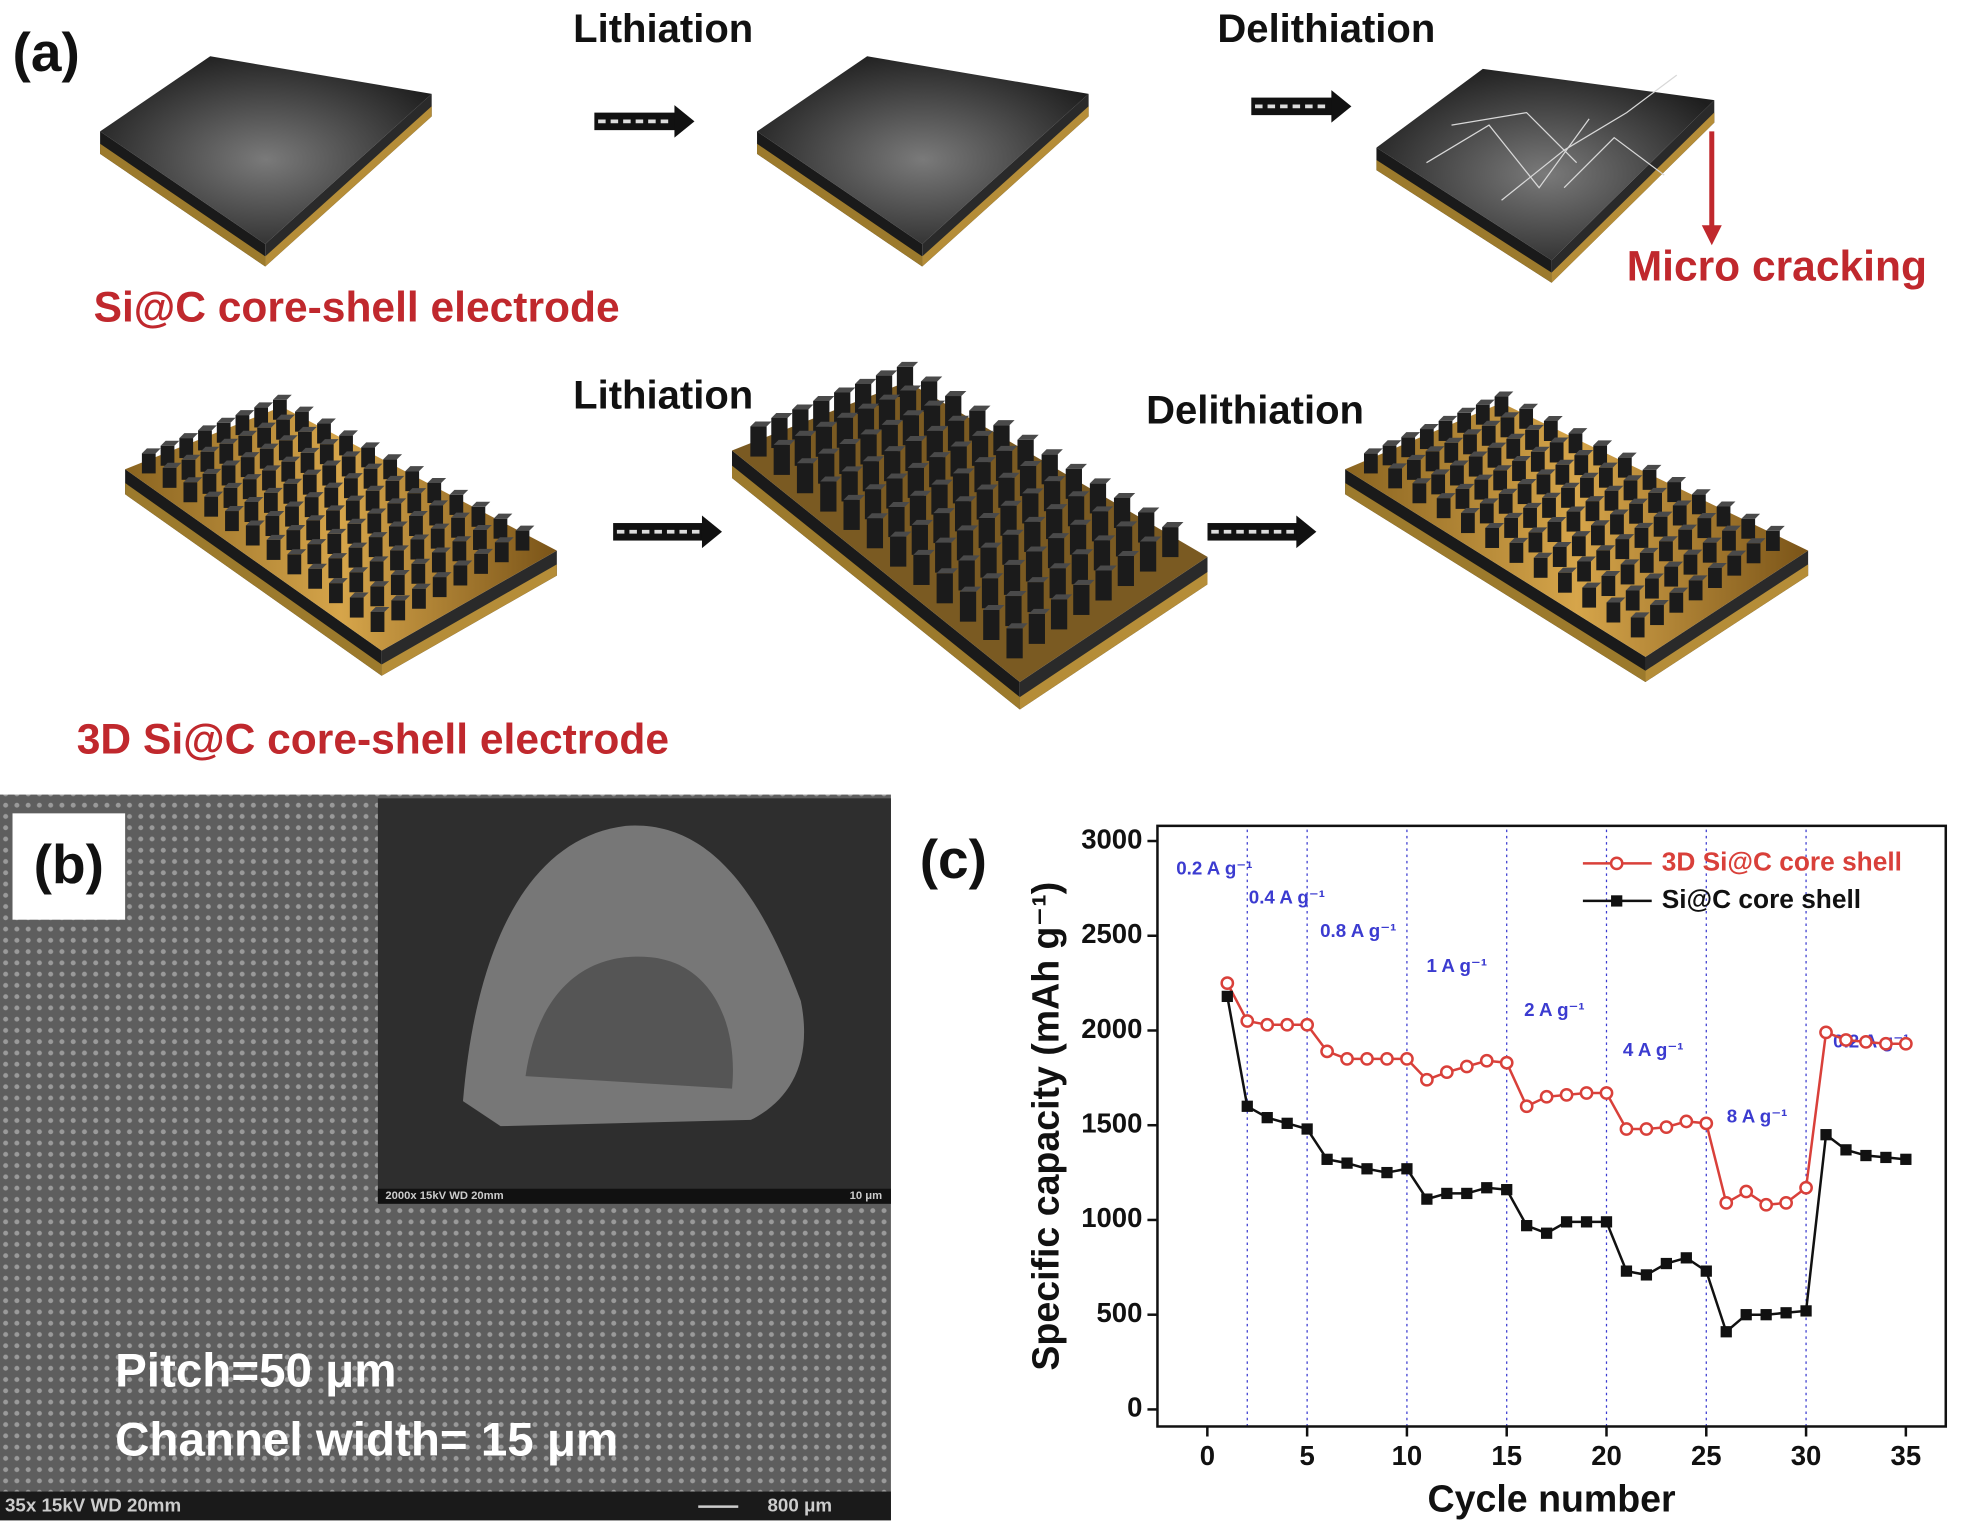  What do you see at coordinates (866, 1196) in the screenshot?
I see `inset-scale: 10 μm` at bounding box center [866, 1196].